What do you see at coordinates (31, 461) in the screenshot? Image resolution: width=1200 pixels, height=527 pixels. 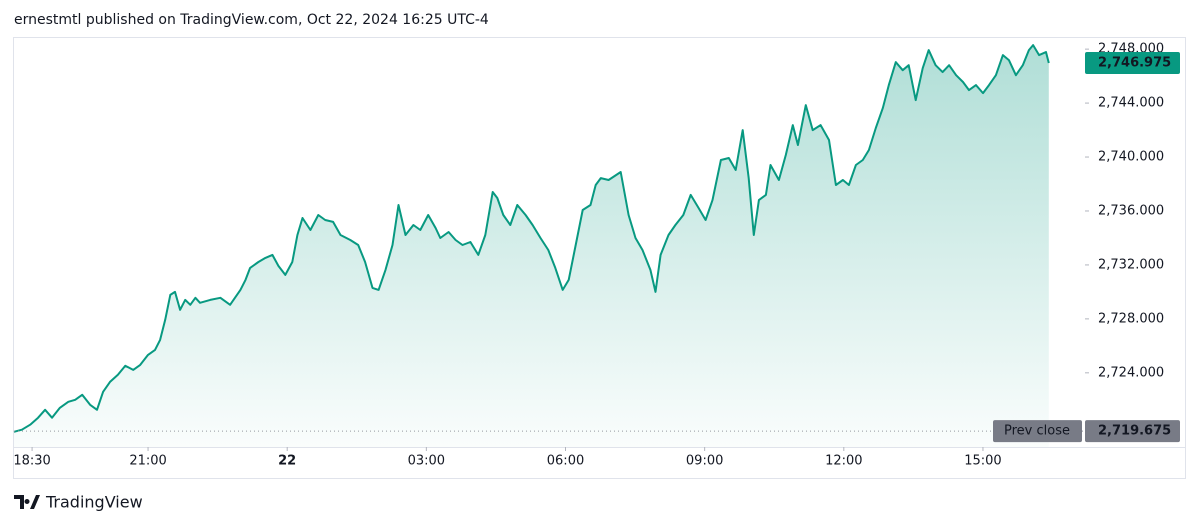 I see `x-tick-label: 18:30` at bounding box center [31, 461].